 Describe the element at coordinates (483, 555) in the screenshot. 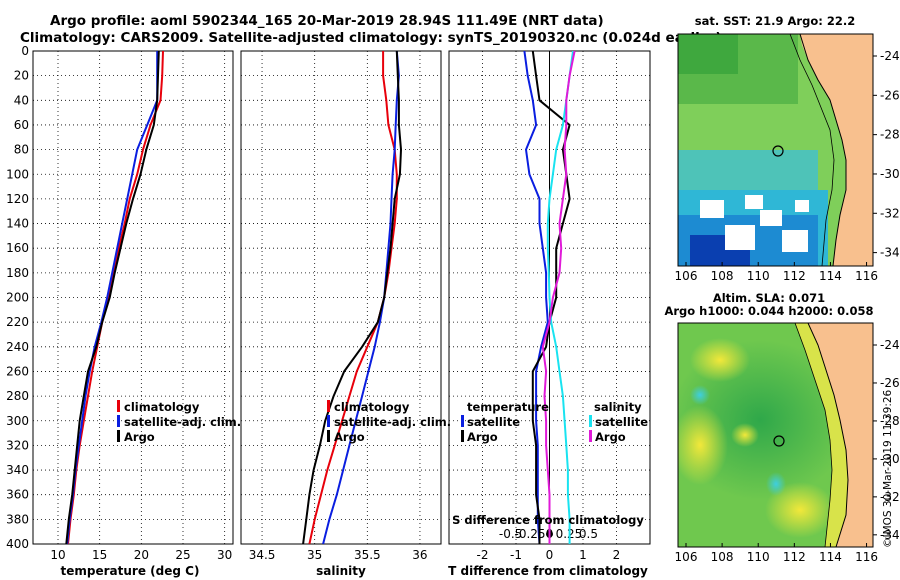

I see `x-tick-label: -2` at that location.